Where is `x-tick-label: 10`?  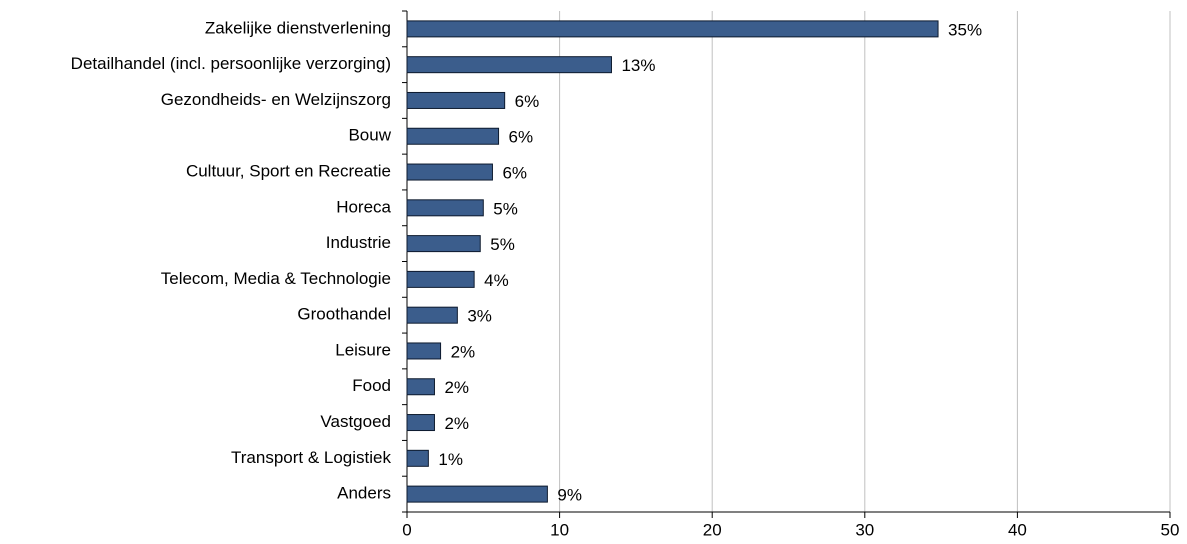 x-tick-label: 10 is located at coordinates (559, 529).